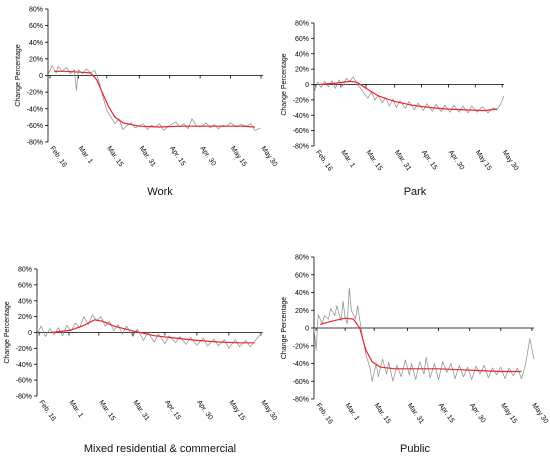  Describe the element at coordinates (415, 192) in the screenshot. I see `chart-title-park: Park` at that location.